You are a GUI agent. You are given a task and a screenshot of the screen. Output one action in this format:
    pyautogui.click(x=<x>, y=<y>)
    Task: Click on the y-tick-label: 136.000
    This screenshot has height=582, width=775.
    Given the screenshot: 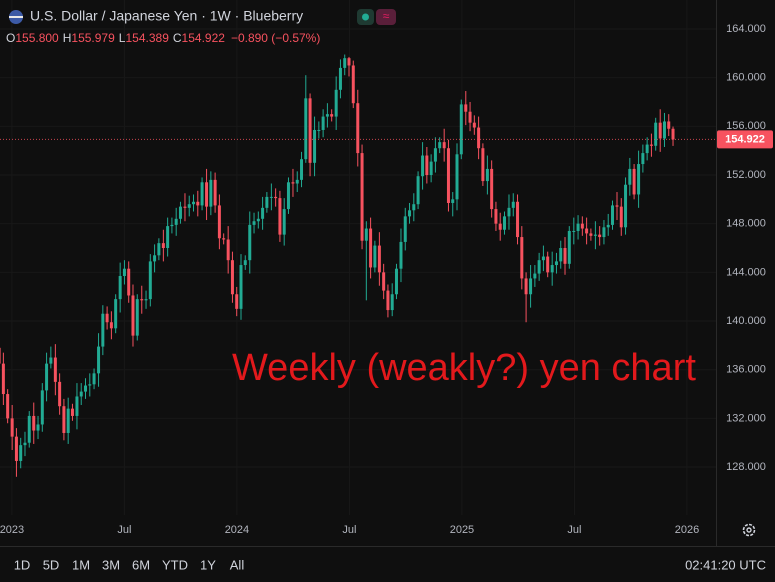 What is the action you would take?
    pyautogui.click(x=746, y=370)
    